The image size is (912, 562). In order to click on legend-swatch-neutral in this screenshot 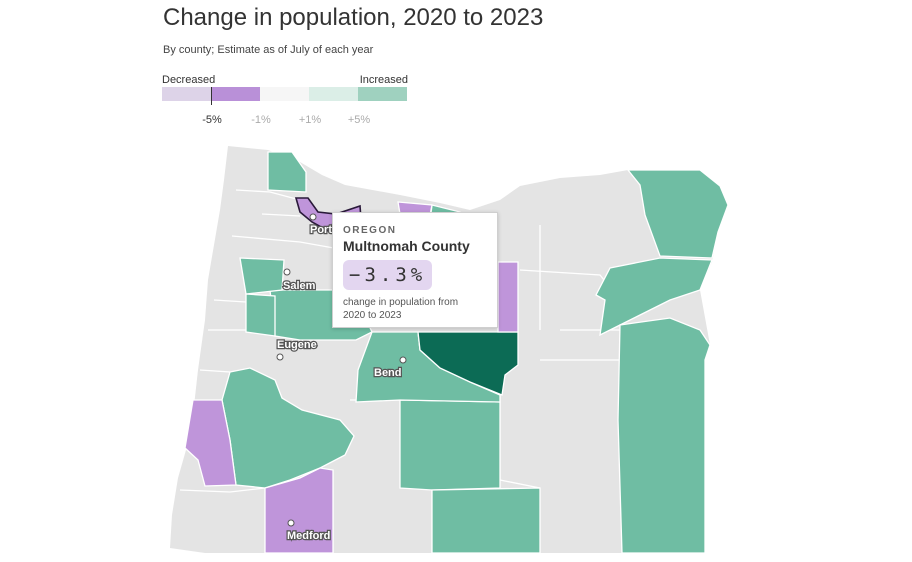, I will do `click(284, 94)`.